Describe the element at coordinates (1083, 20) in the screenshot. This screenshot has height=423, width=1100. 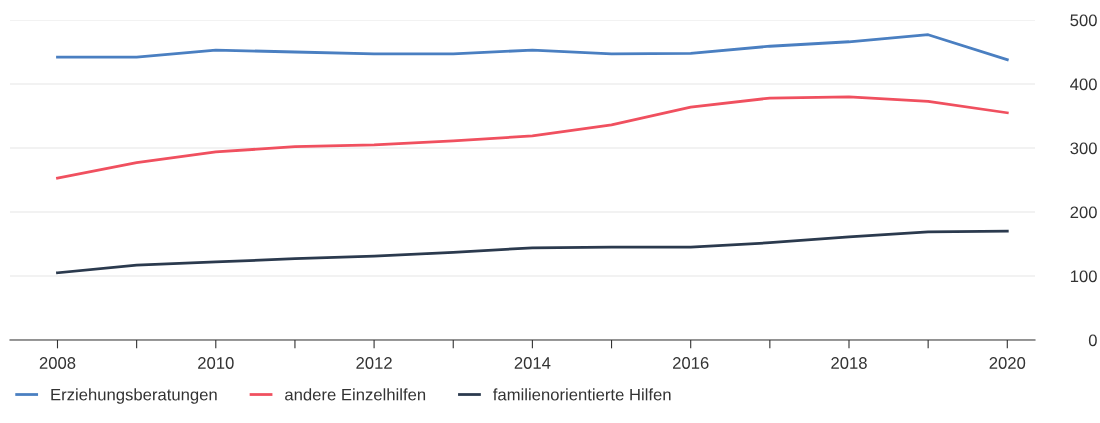
I see `y-tick-label: 500` at that location.